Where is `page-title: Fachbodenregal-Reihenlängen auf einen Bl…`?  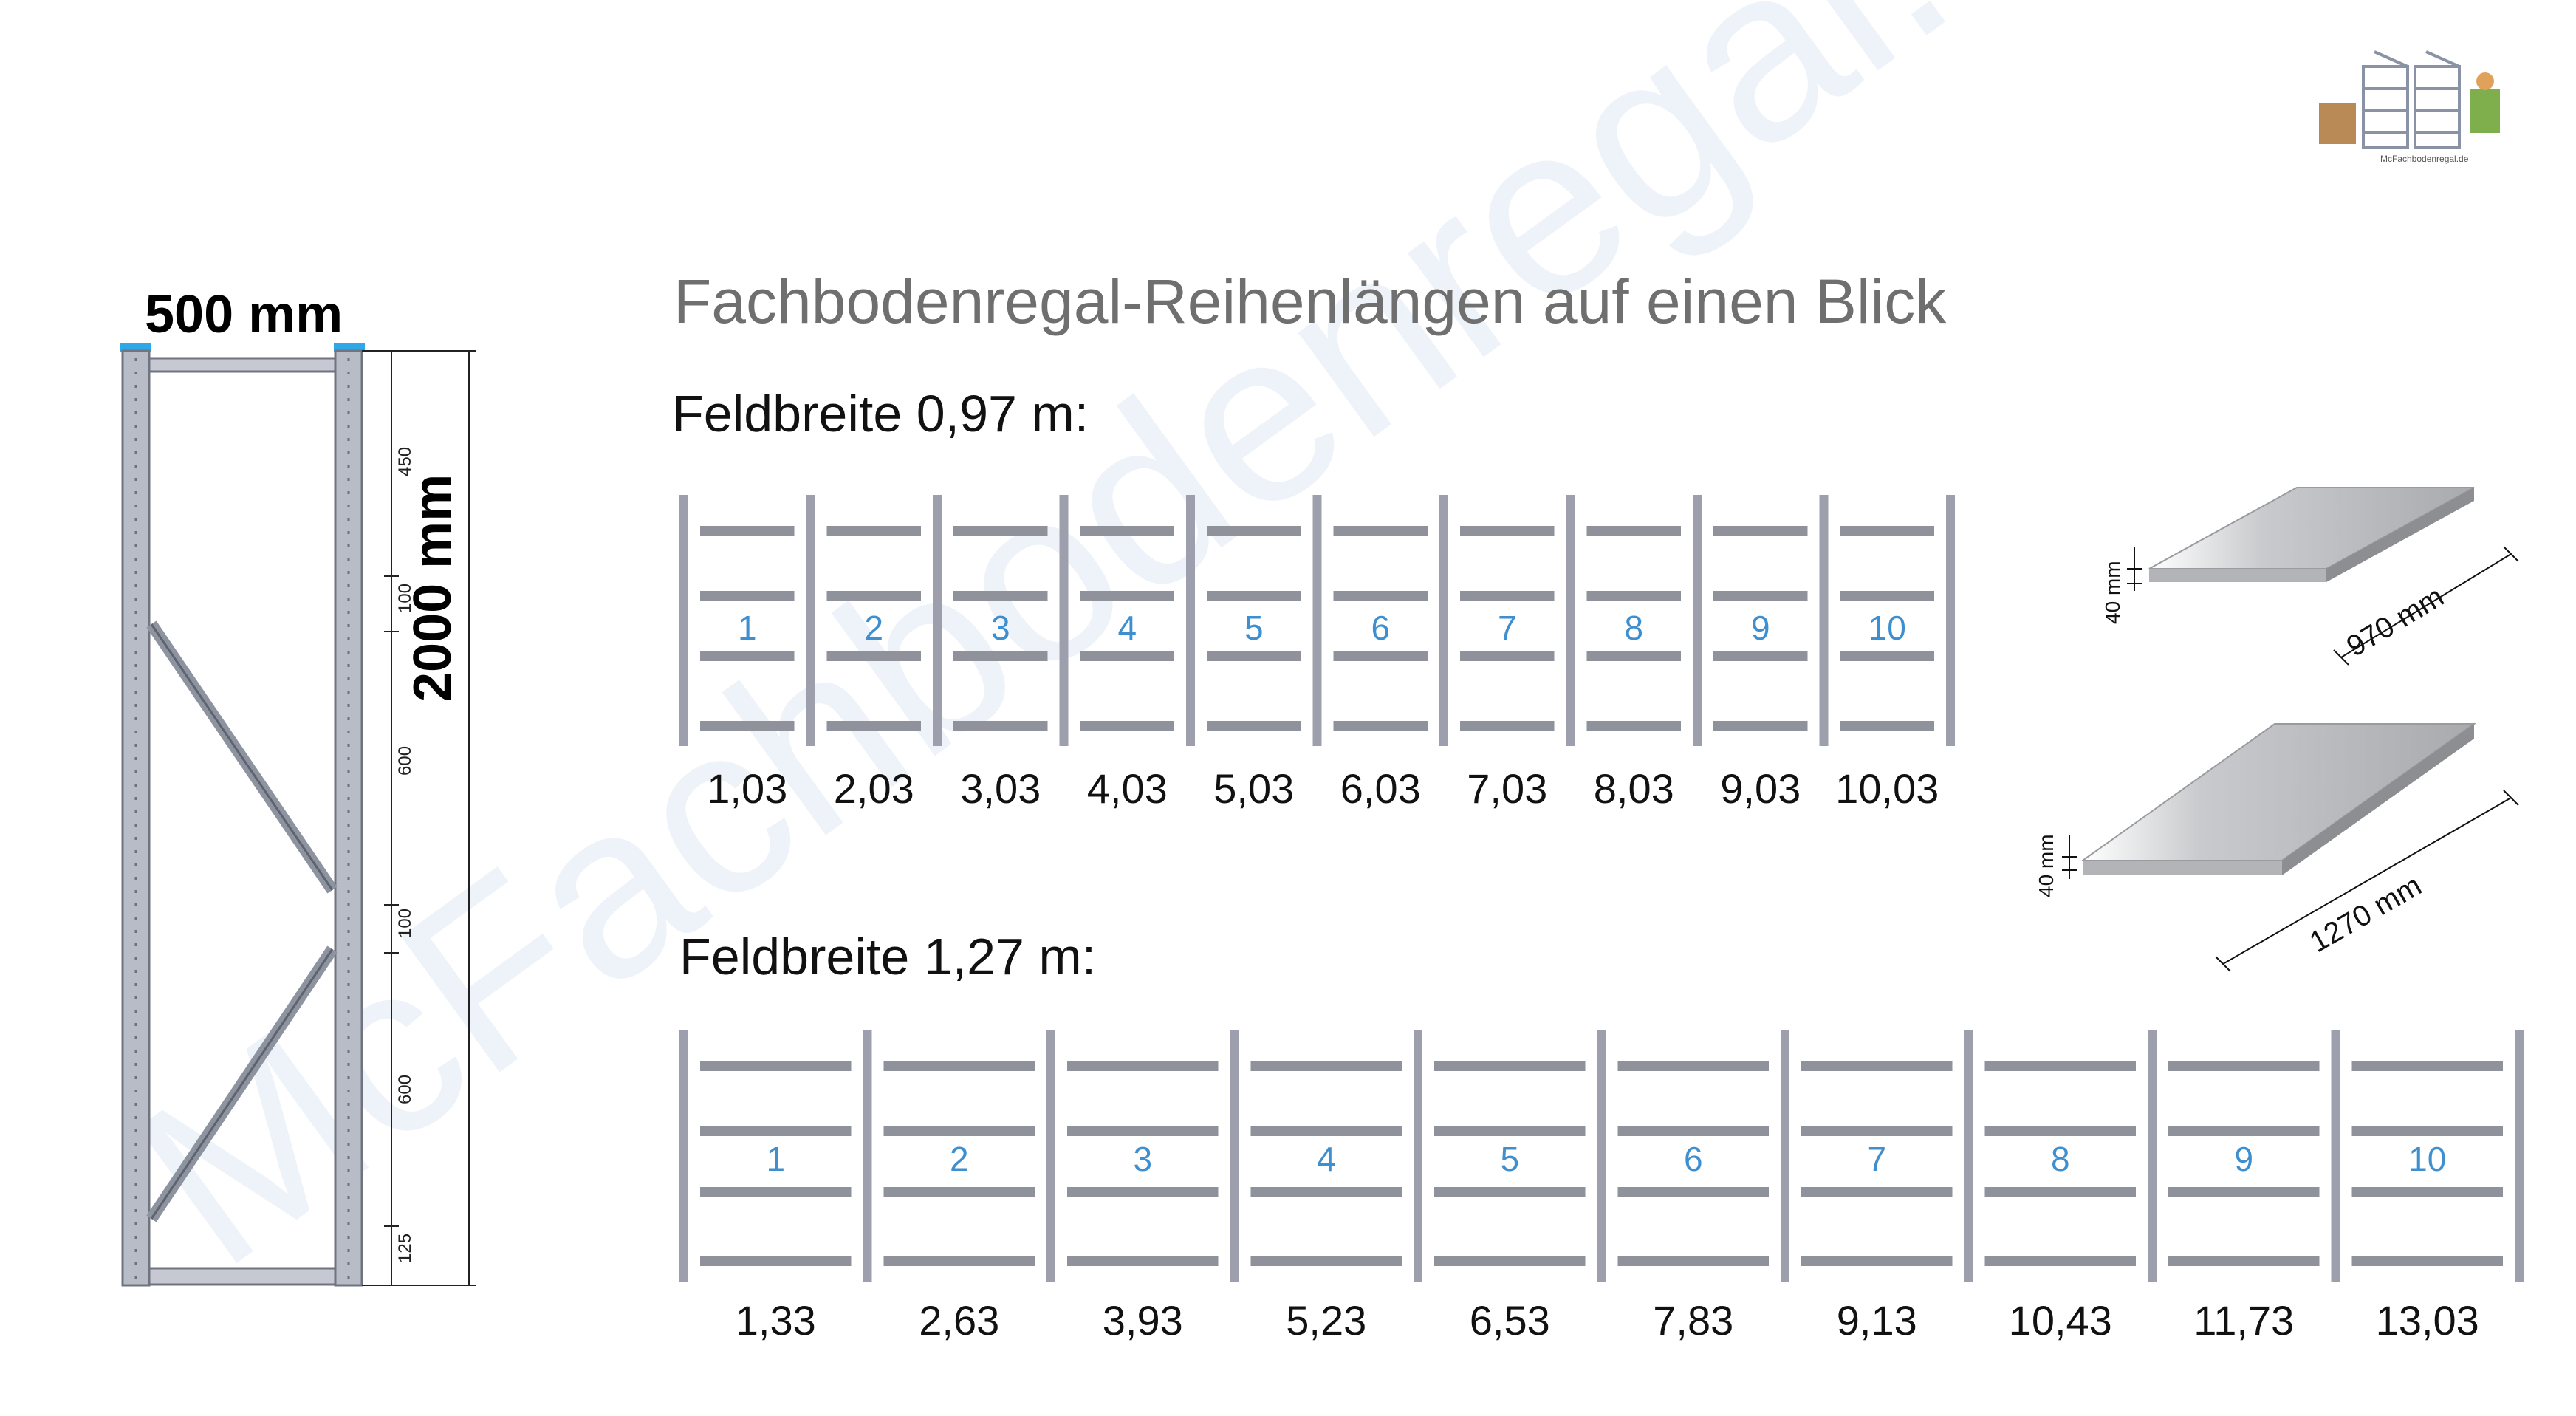
page-title: Fachbodenregal-Reihenlängen auf einen Bl… is located at coordinates (1310, 301).